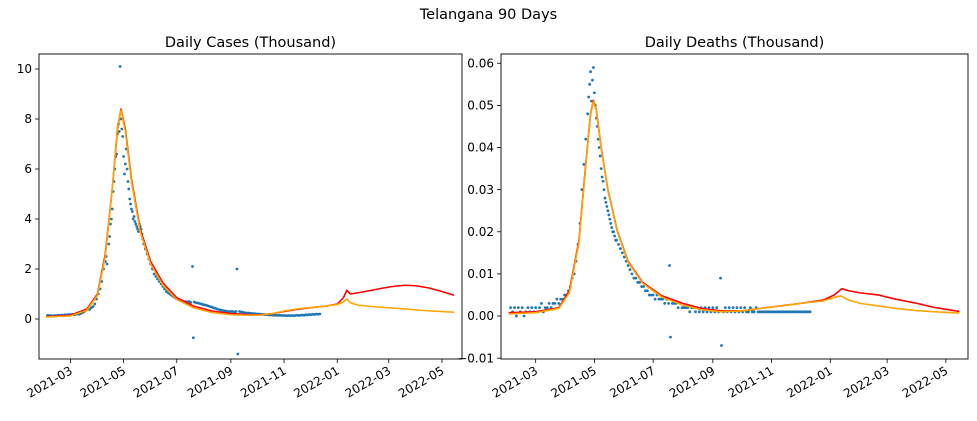 This screenshot has height=421, width=977. Describe the element at coordinates (49, 381) in the screenshot. I see `cases-xtick-label: 2021-03` at that location.